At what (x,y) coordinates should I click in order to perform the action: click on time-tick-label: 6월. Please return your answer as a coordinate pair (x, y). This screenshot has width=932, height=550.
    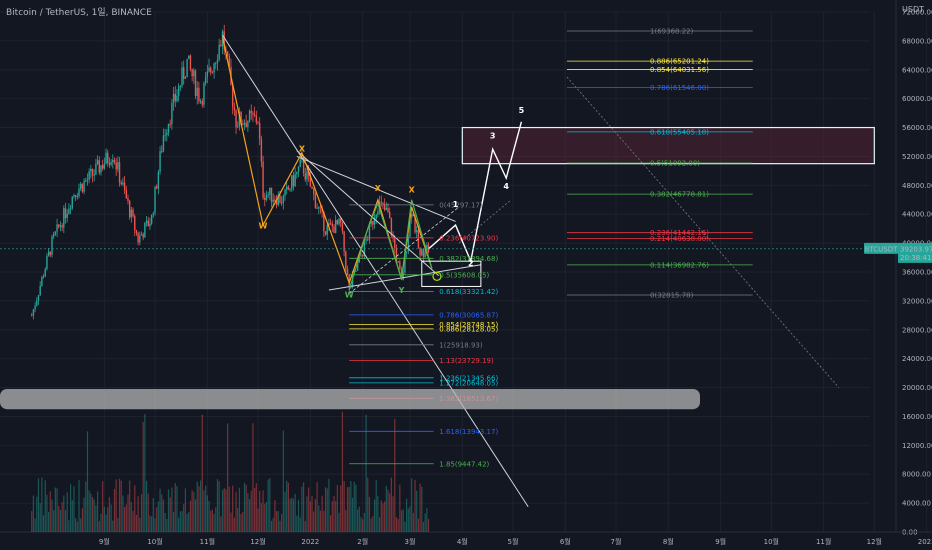
    Looking at the image, I should click on (565, 541).